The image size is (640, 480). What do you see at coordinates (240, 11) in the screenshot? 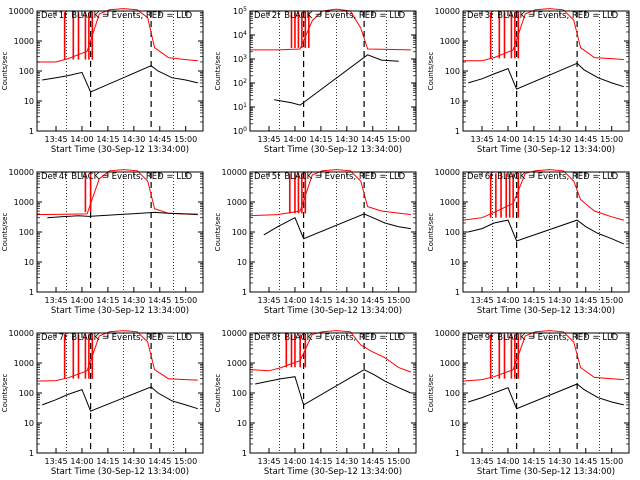
I see `y-tick-label: 10⁵` at bounding box center [240, 11].